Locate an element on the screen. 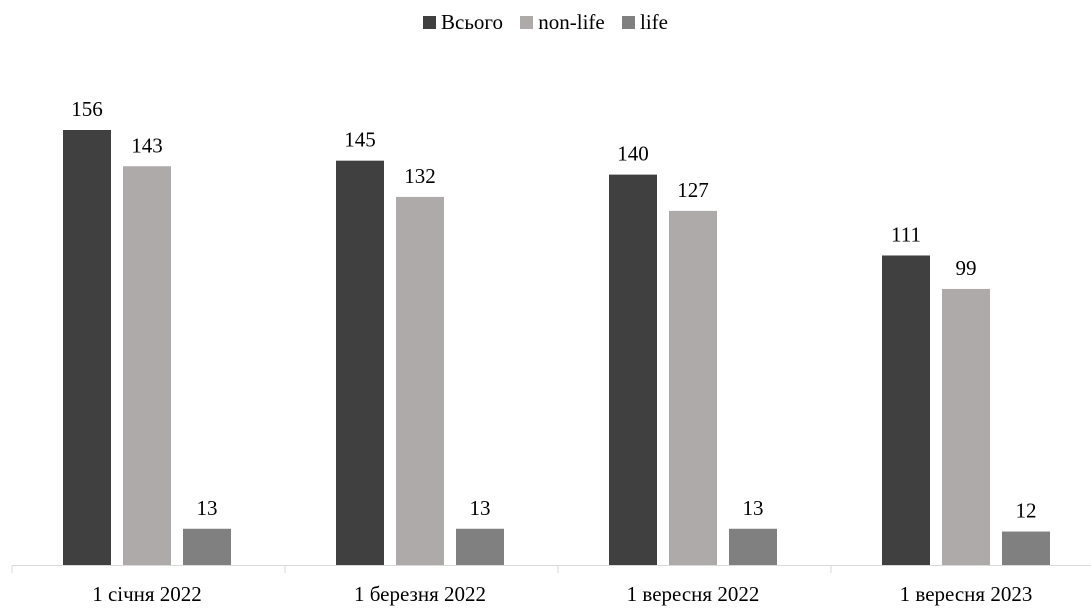  data-label-life-4: 12 is located at coordinates (1026, 511).